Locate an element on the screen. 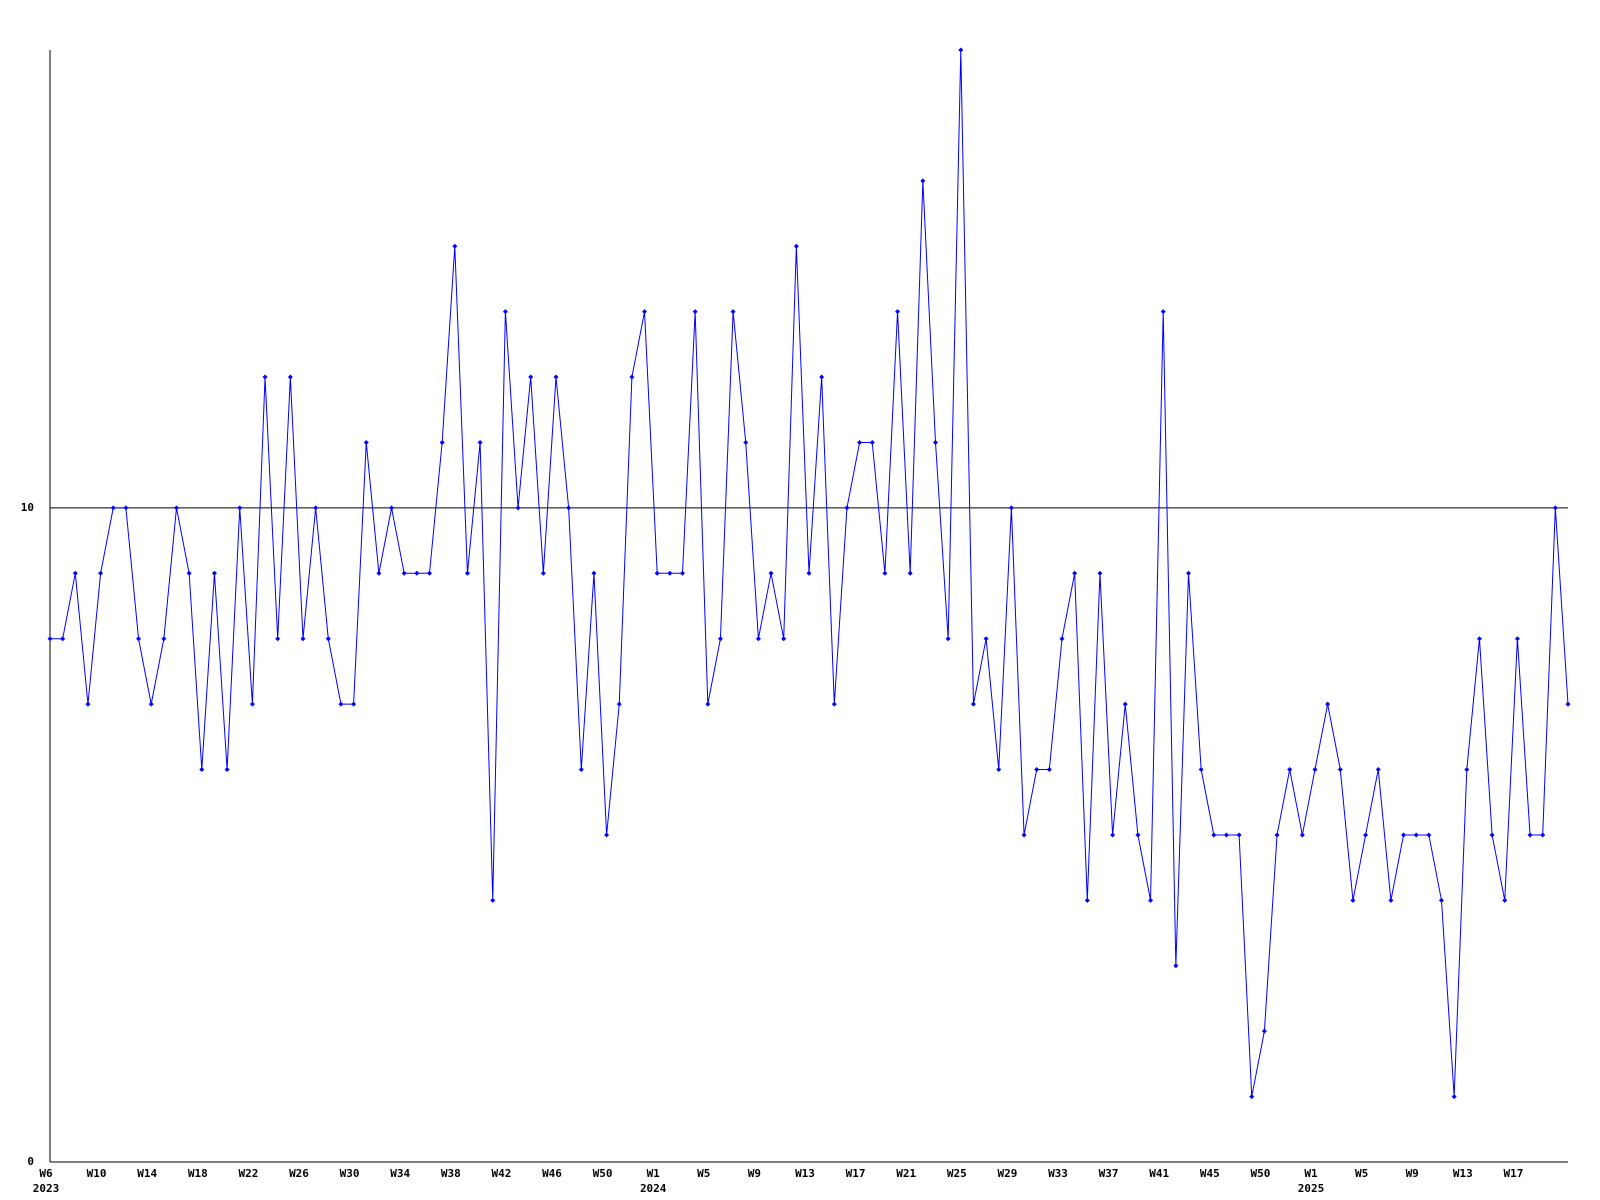 Image resolution: width=1600 pixels, height=1200 pixels. x-tick-label: W33 is located at coordinates (1058, 1173).